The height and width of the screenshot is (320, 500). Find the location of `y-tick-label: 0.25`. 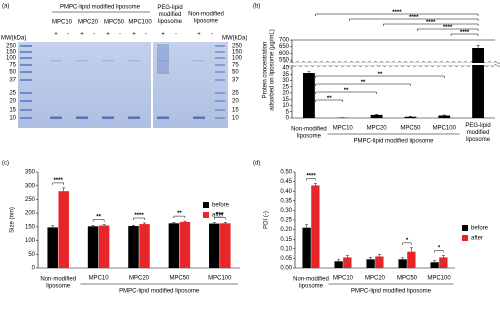

y-tick-label: 0.25 is located at coordinates (286, 221).